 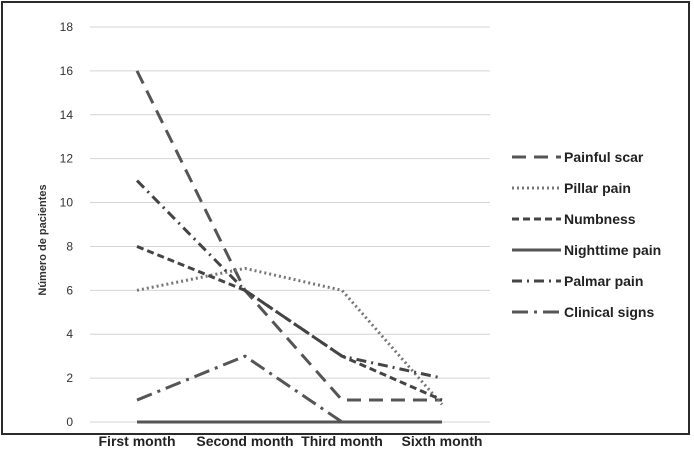 What do you see at coordinates (67, 224) in the screenshot?
I see `y-tick-labels: 0 2 4 6 8 10 12 14 16 18` at bounding box center [67, 224].